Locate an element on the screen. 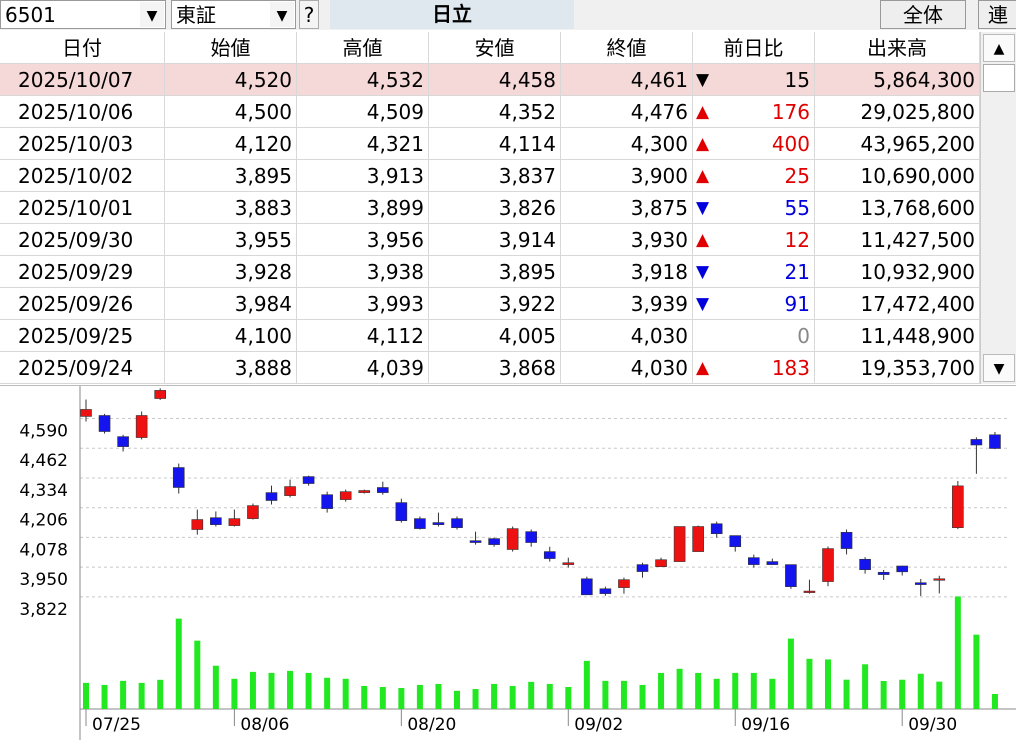 The height and width of the screenshot is (740, 1016). volume-cell: 17,472,400 is located at coordinates (897, 304).